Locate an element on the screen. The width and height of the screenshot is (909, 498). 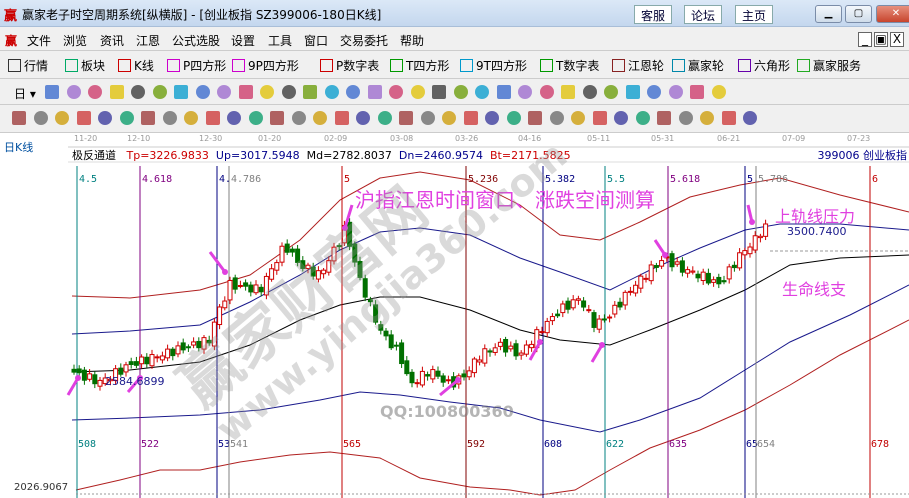
customer-service-link: 客服 is located at coordinates (653, 14).